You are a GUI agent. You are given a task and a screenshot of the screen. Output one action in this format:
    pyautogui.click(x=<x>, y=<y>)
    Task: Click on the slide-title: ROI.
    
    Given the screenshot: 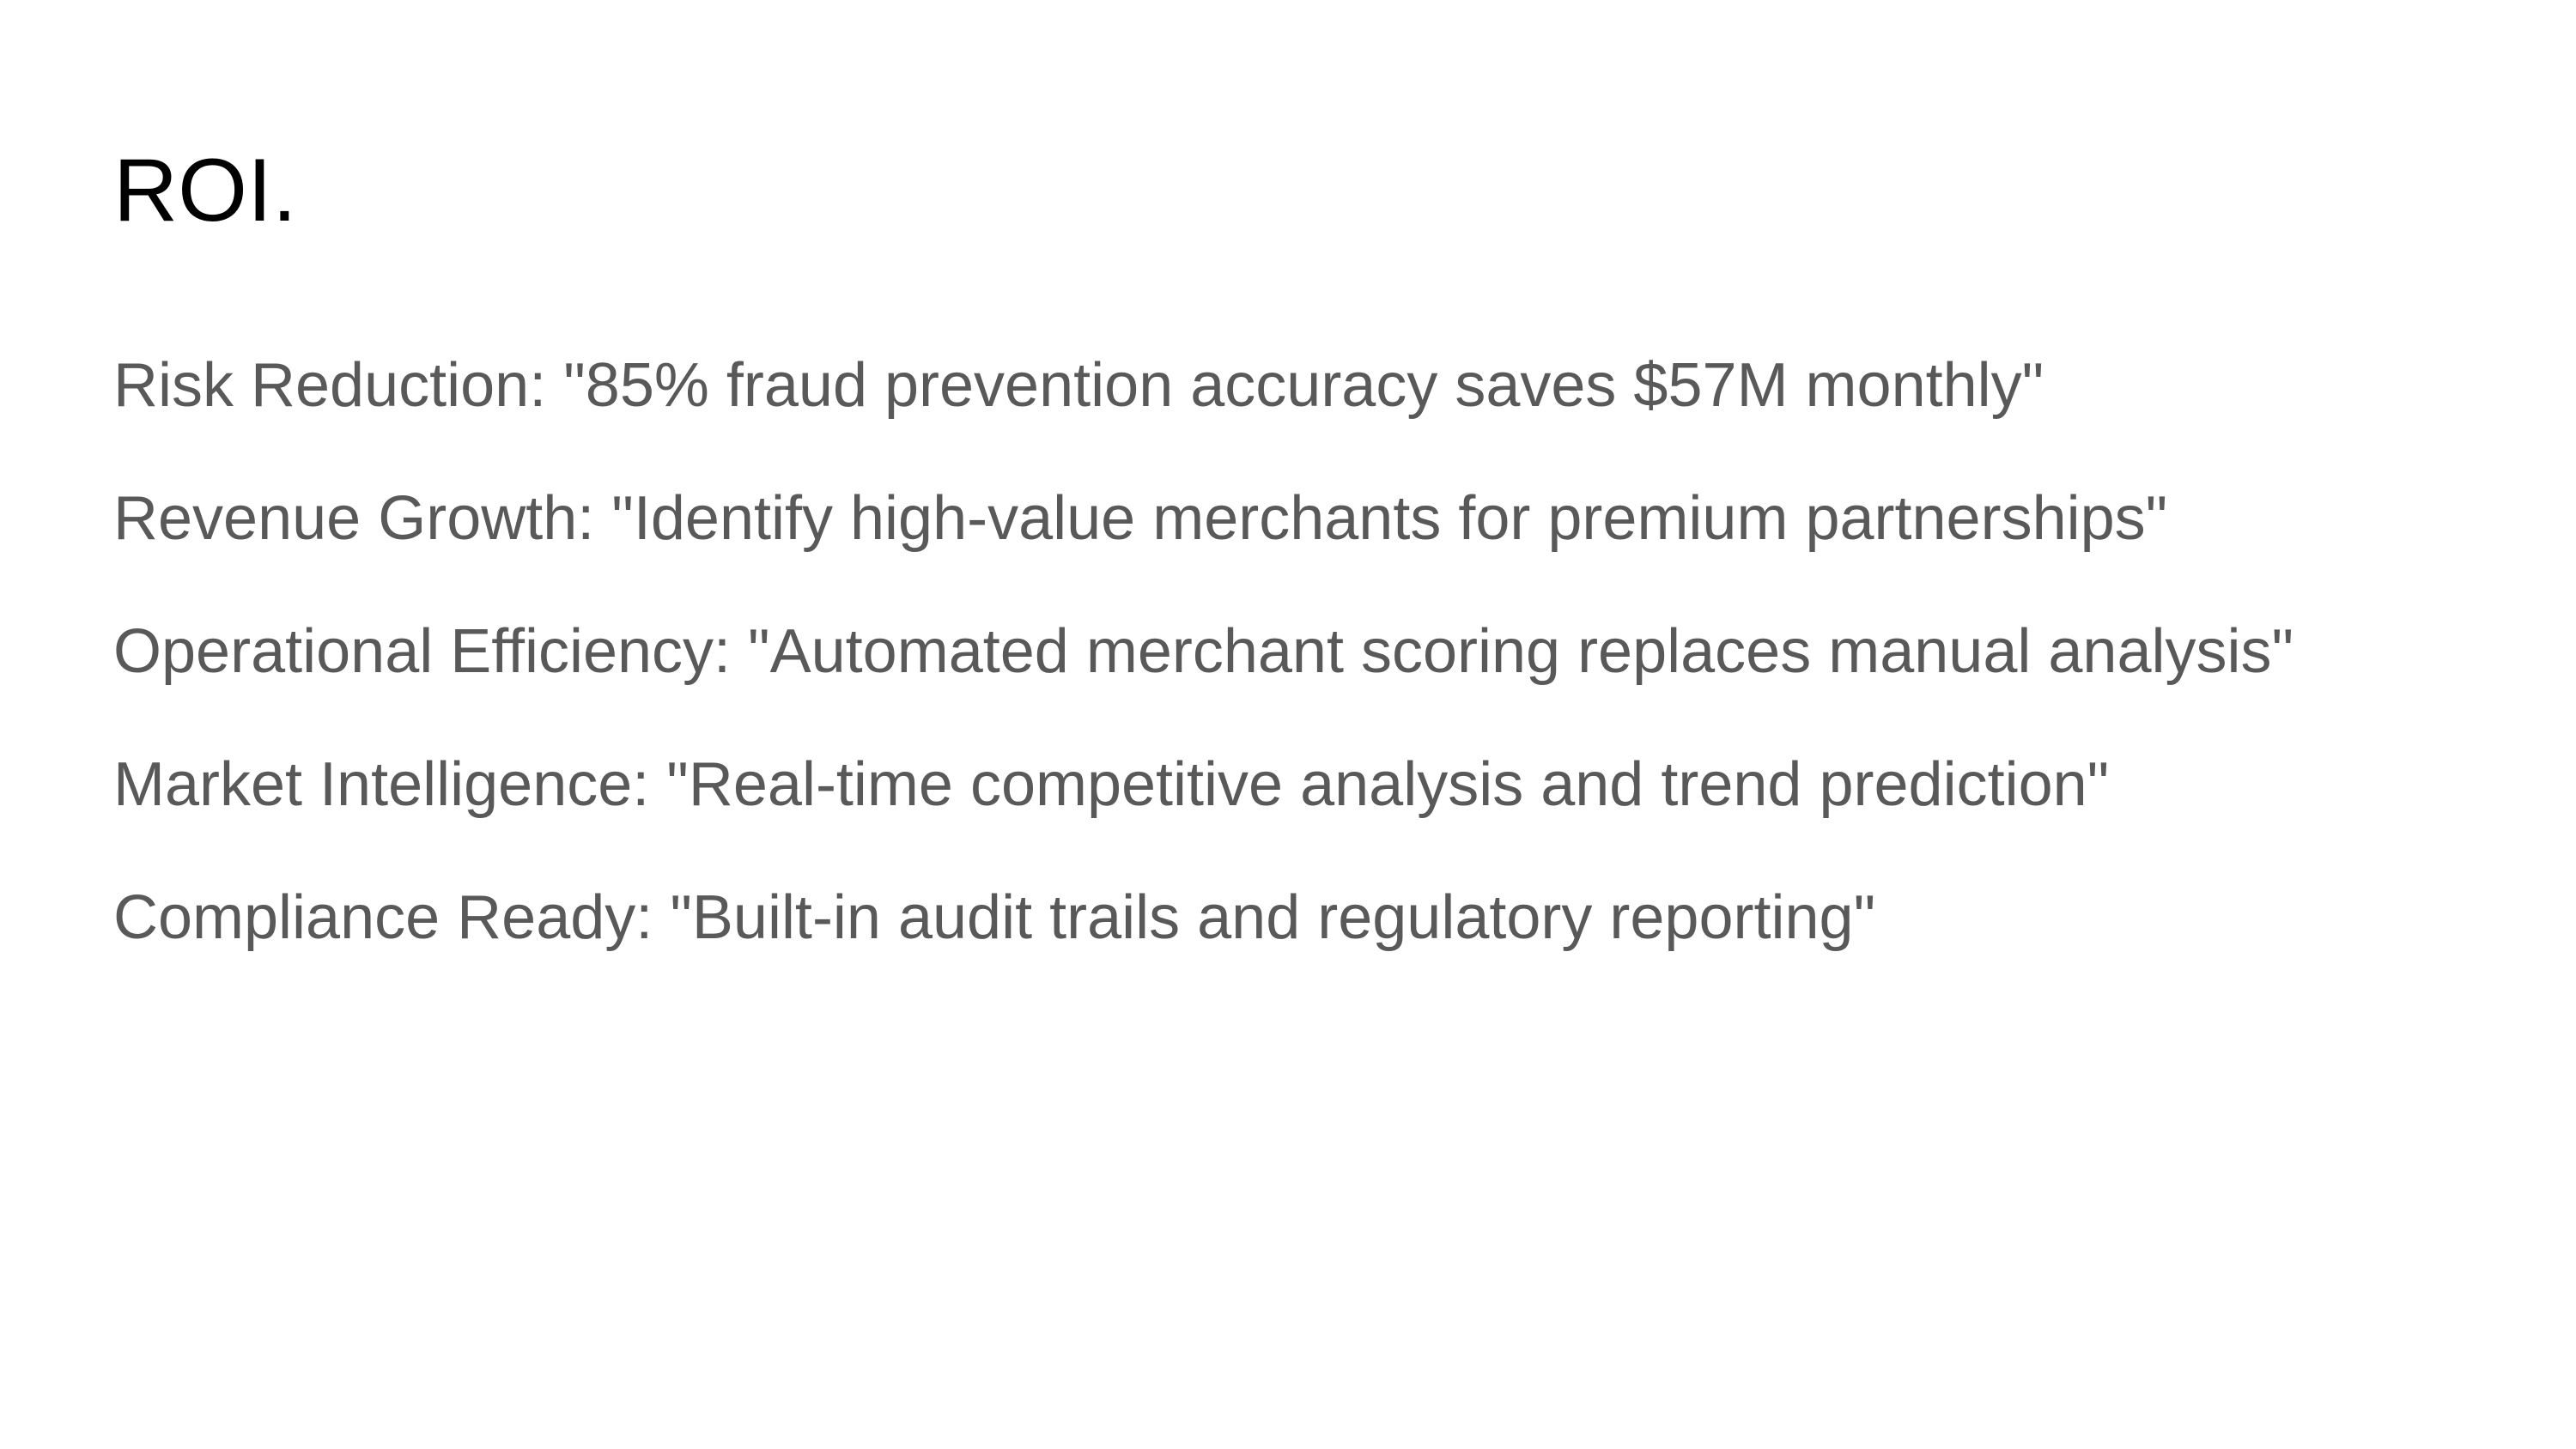 What is the action you would take?
    pyautogui.click(x=205, y=190)
    